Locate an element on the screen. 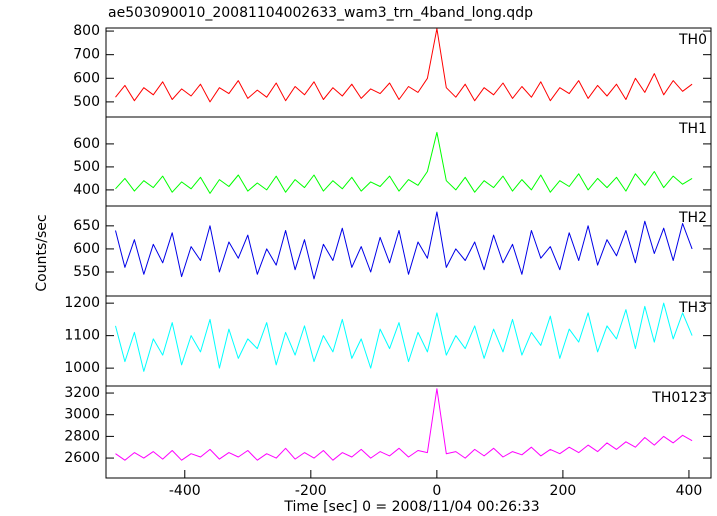  y-tick-label: 400 is located at coordinates (86, 190).